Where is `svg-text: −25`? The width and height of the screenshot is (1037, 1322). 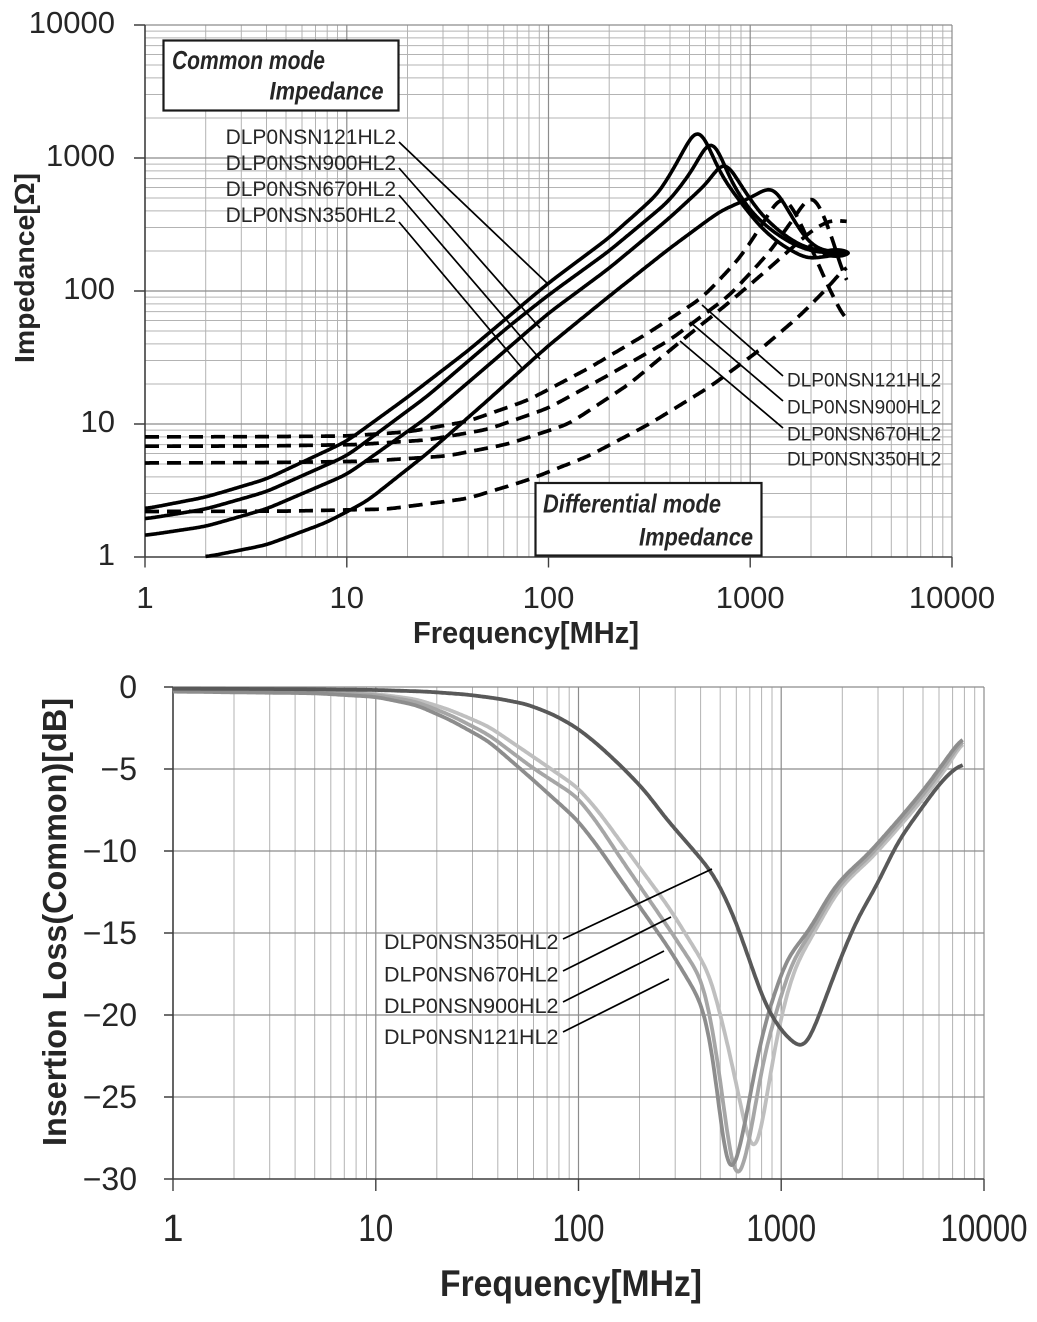
svg-text: −25 is located at coordinates (110, 1097).